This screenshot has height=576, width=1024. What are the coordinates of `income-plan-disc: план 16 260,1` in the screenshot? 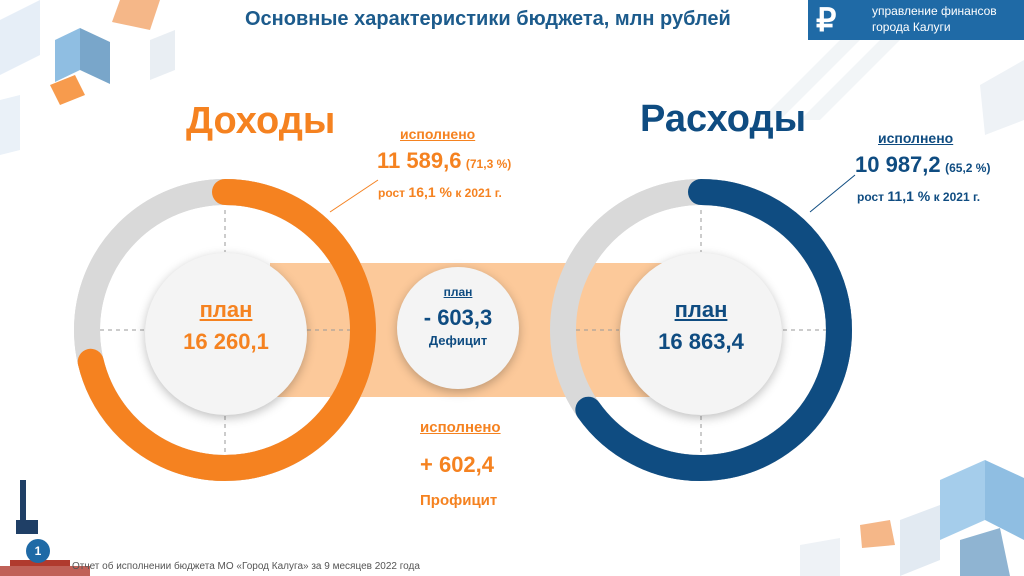 It's located at (226, 334).